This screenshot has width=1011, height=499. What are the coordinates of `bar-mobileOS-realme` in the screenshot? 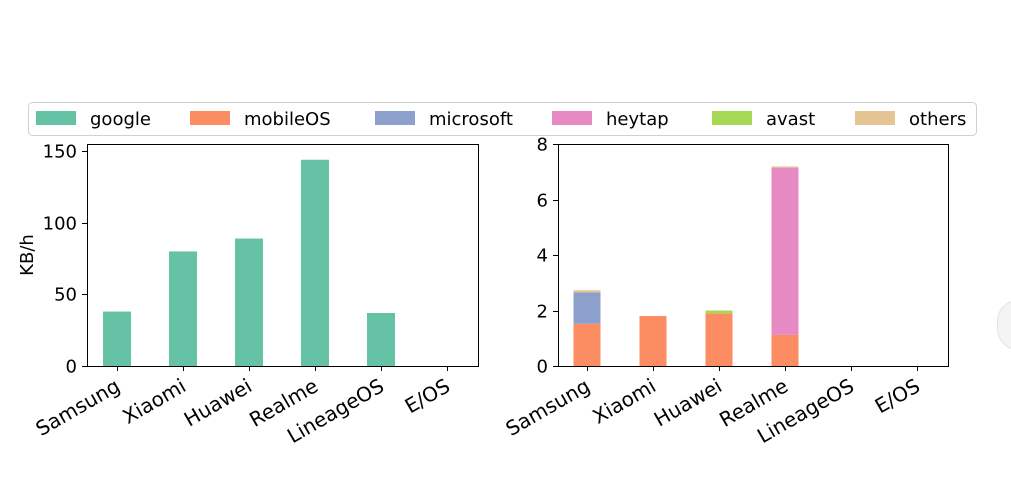 It's located at (785, 350).